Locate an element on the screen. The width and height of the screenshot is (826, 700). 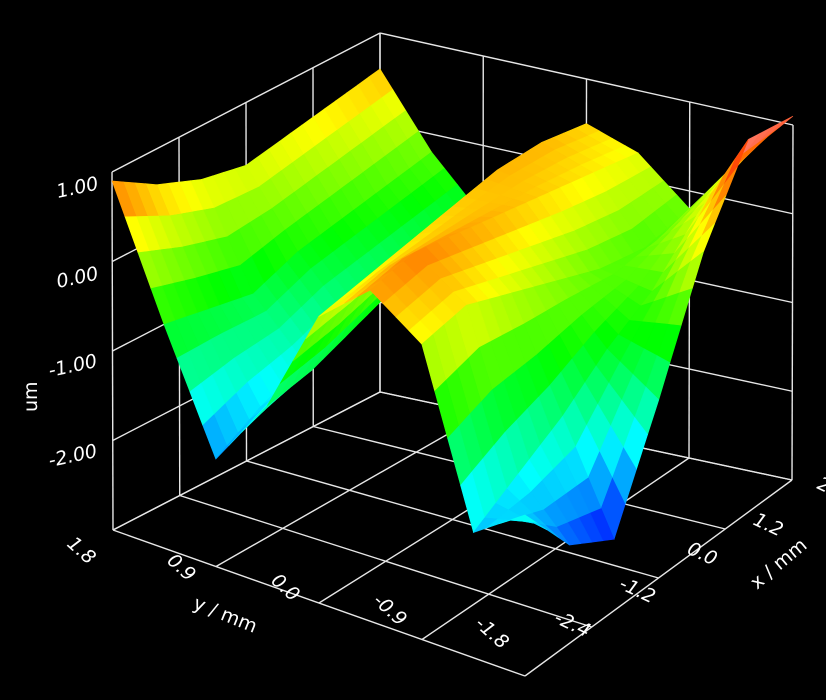
x-tick-label: 0.0 is located at coordinates (702, 554).